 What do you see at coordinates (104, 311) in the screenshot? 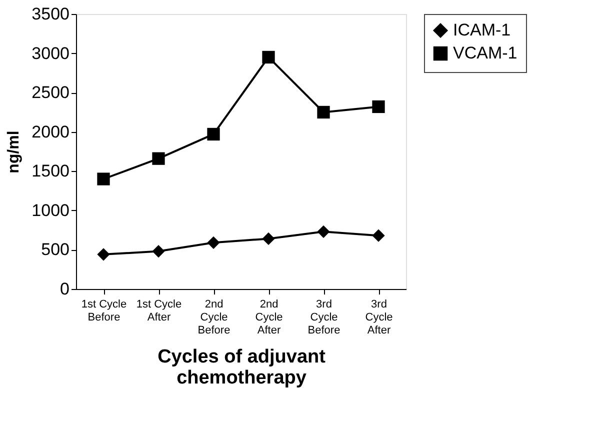
I see `x-tick-label: 1st Cycle Before` at bounding box center [104, 311].